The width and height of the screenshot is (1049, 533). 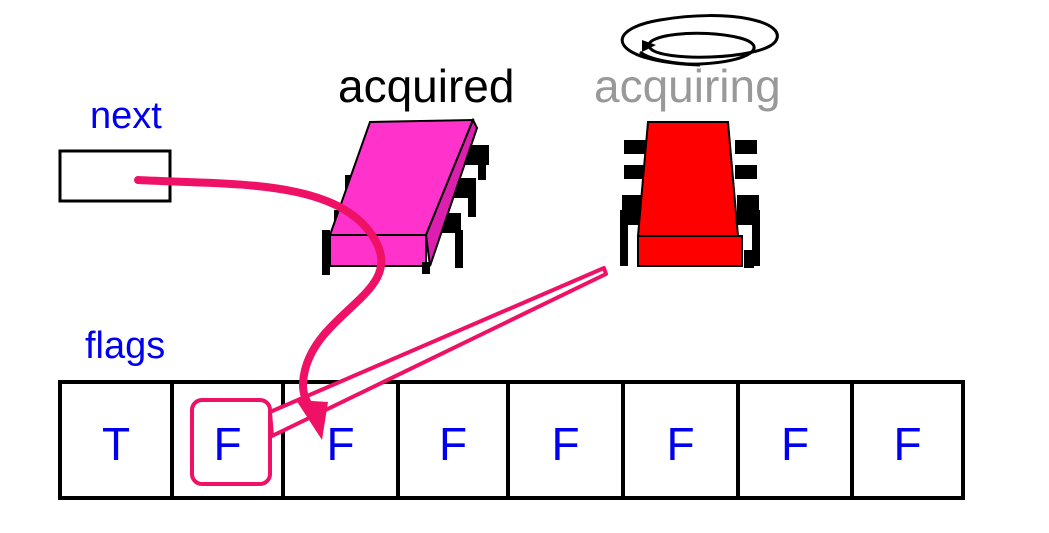 I want to click on spiral-icon, so click(x=699, y=40).